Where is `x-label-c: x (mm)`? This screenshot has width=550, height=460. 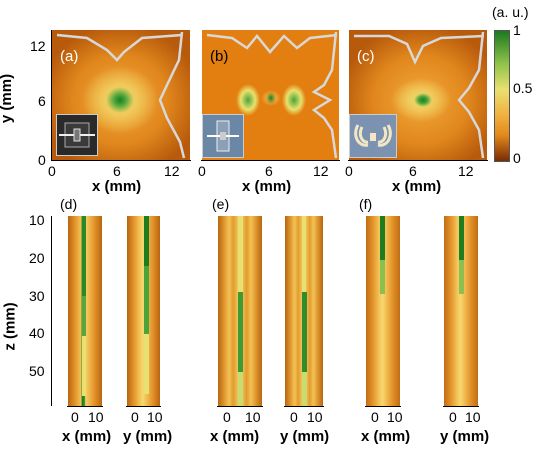
x-label-c: x (mm) is located at coordinates (417, 186).